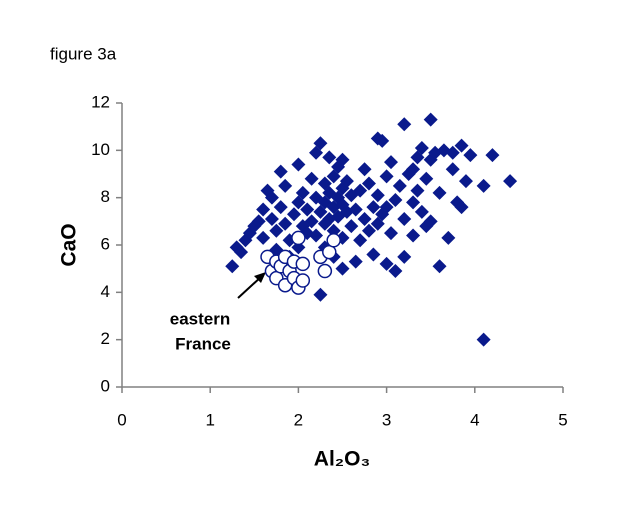 This screenshot has height=530, width=625. I want to click on annotation: France, so click(203, 343).